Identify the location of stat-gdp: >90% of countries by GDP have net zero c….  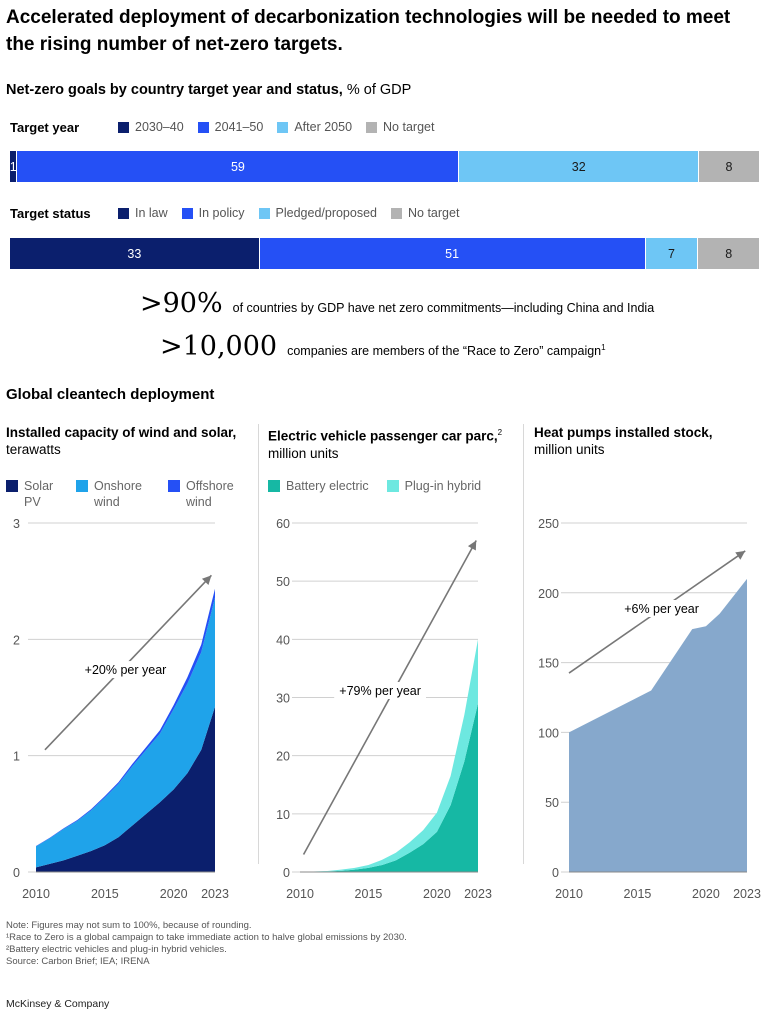
(397, 303).